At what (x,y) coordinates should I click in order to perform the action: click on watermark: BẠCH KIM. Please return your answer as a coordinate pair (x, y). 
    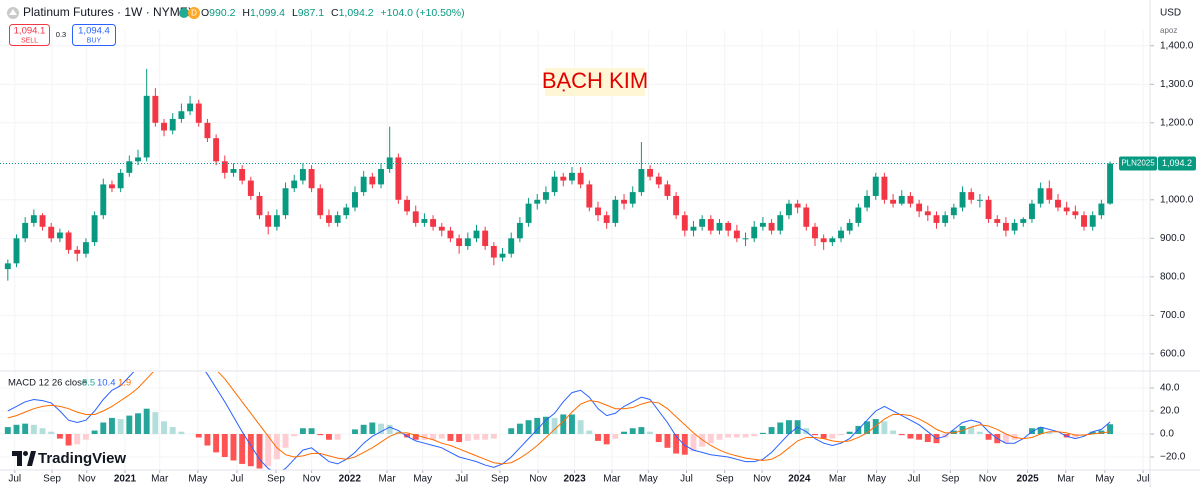
    Looking at the image, I should click on (595, 80).